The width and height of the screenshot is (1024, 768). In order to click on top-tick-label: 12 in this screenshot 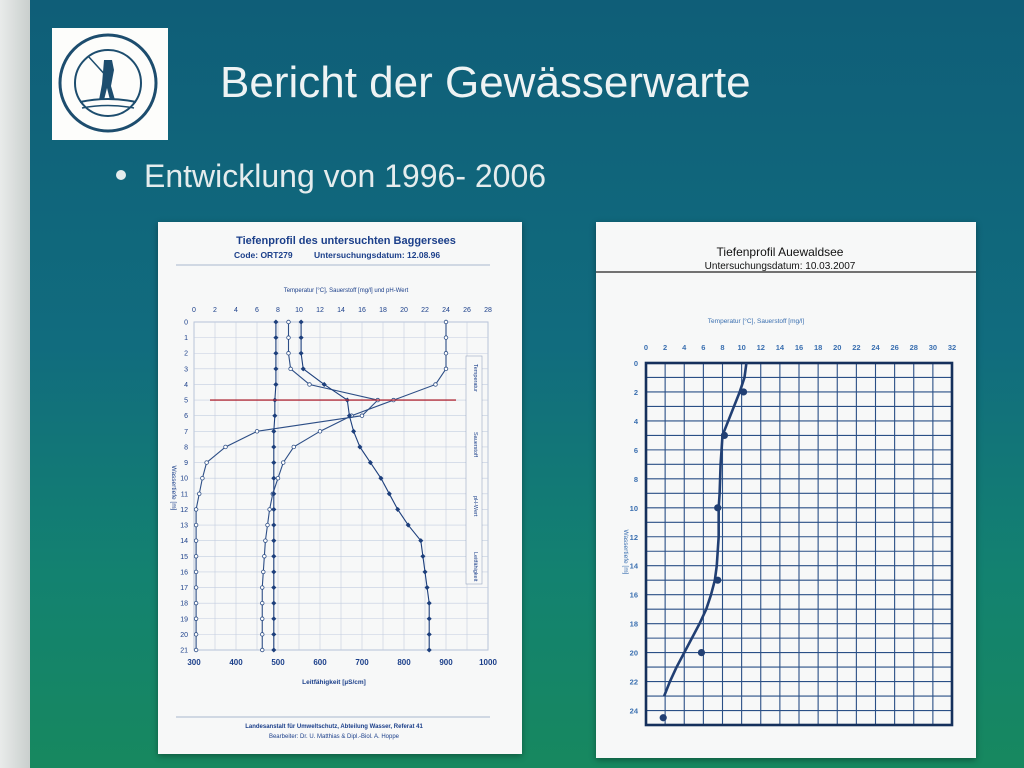, I will do `click(320, 310)`.